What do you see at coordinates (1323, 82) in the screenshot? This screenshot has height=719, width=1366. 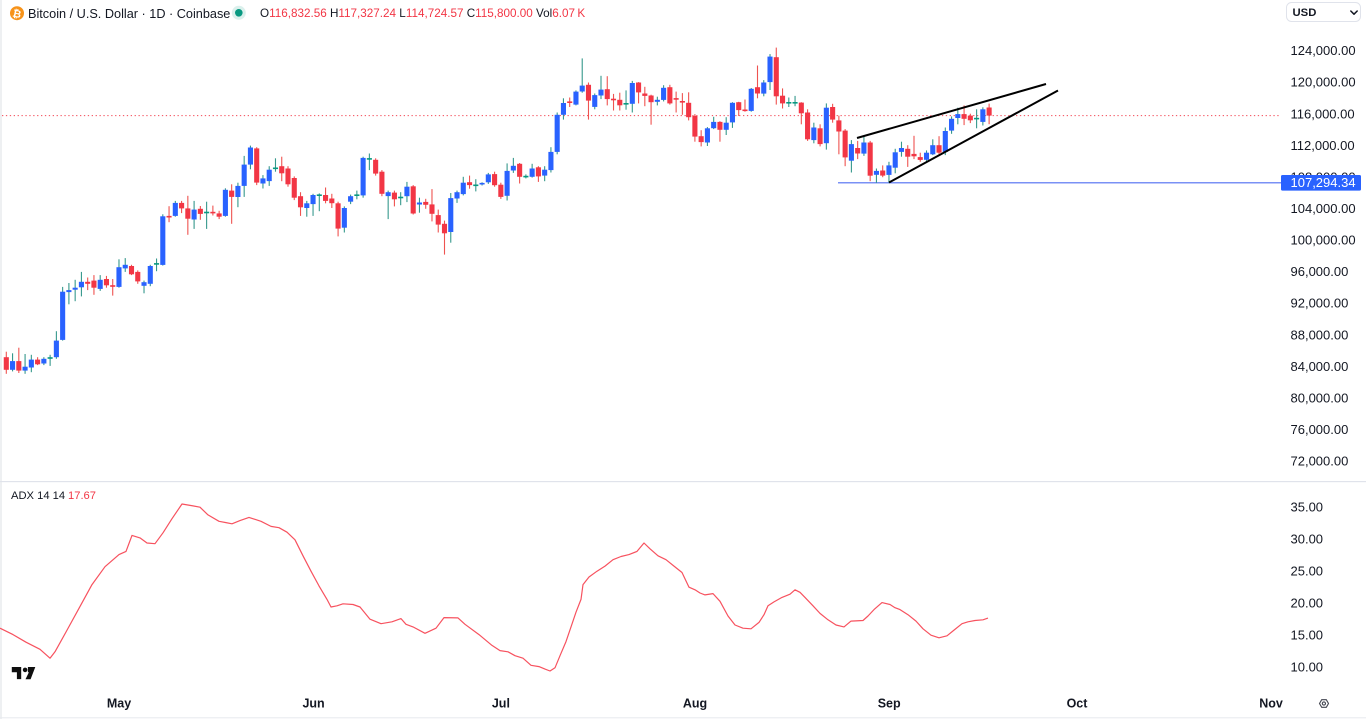 I see `svg-text: 120,000.00` at bounding box center [1323, 82].